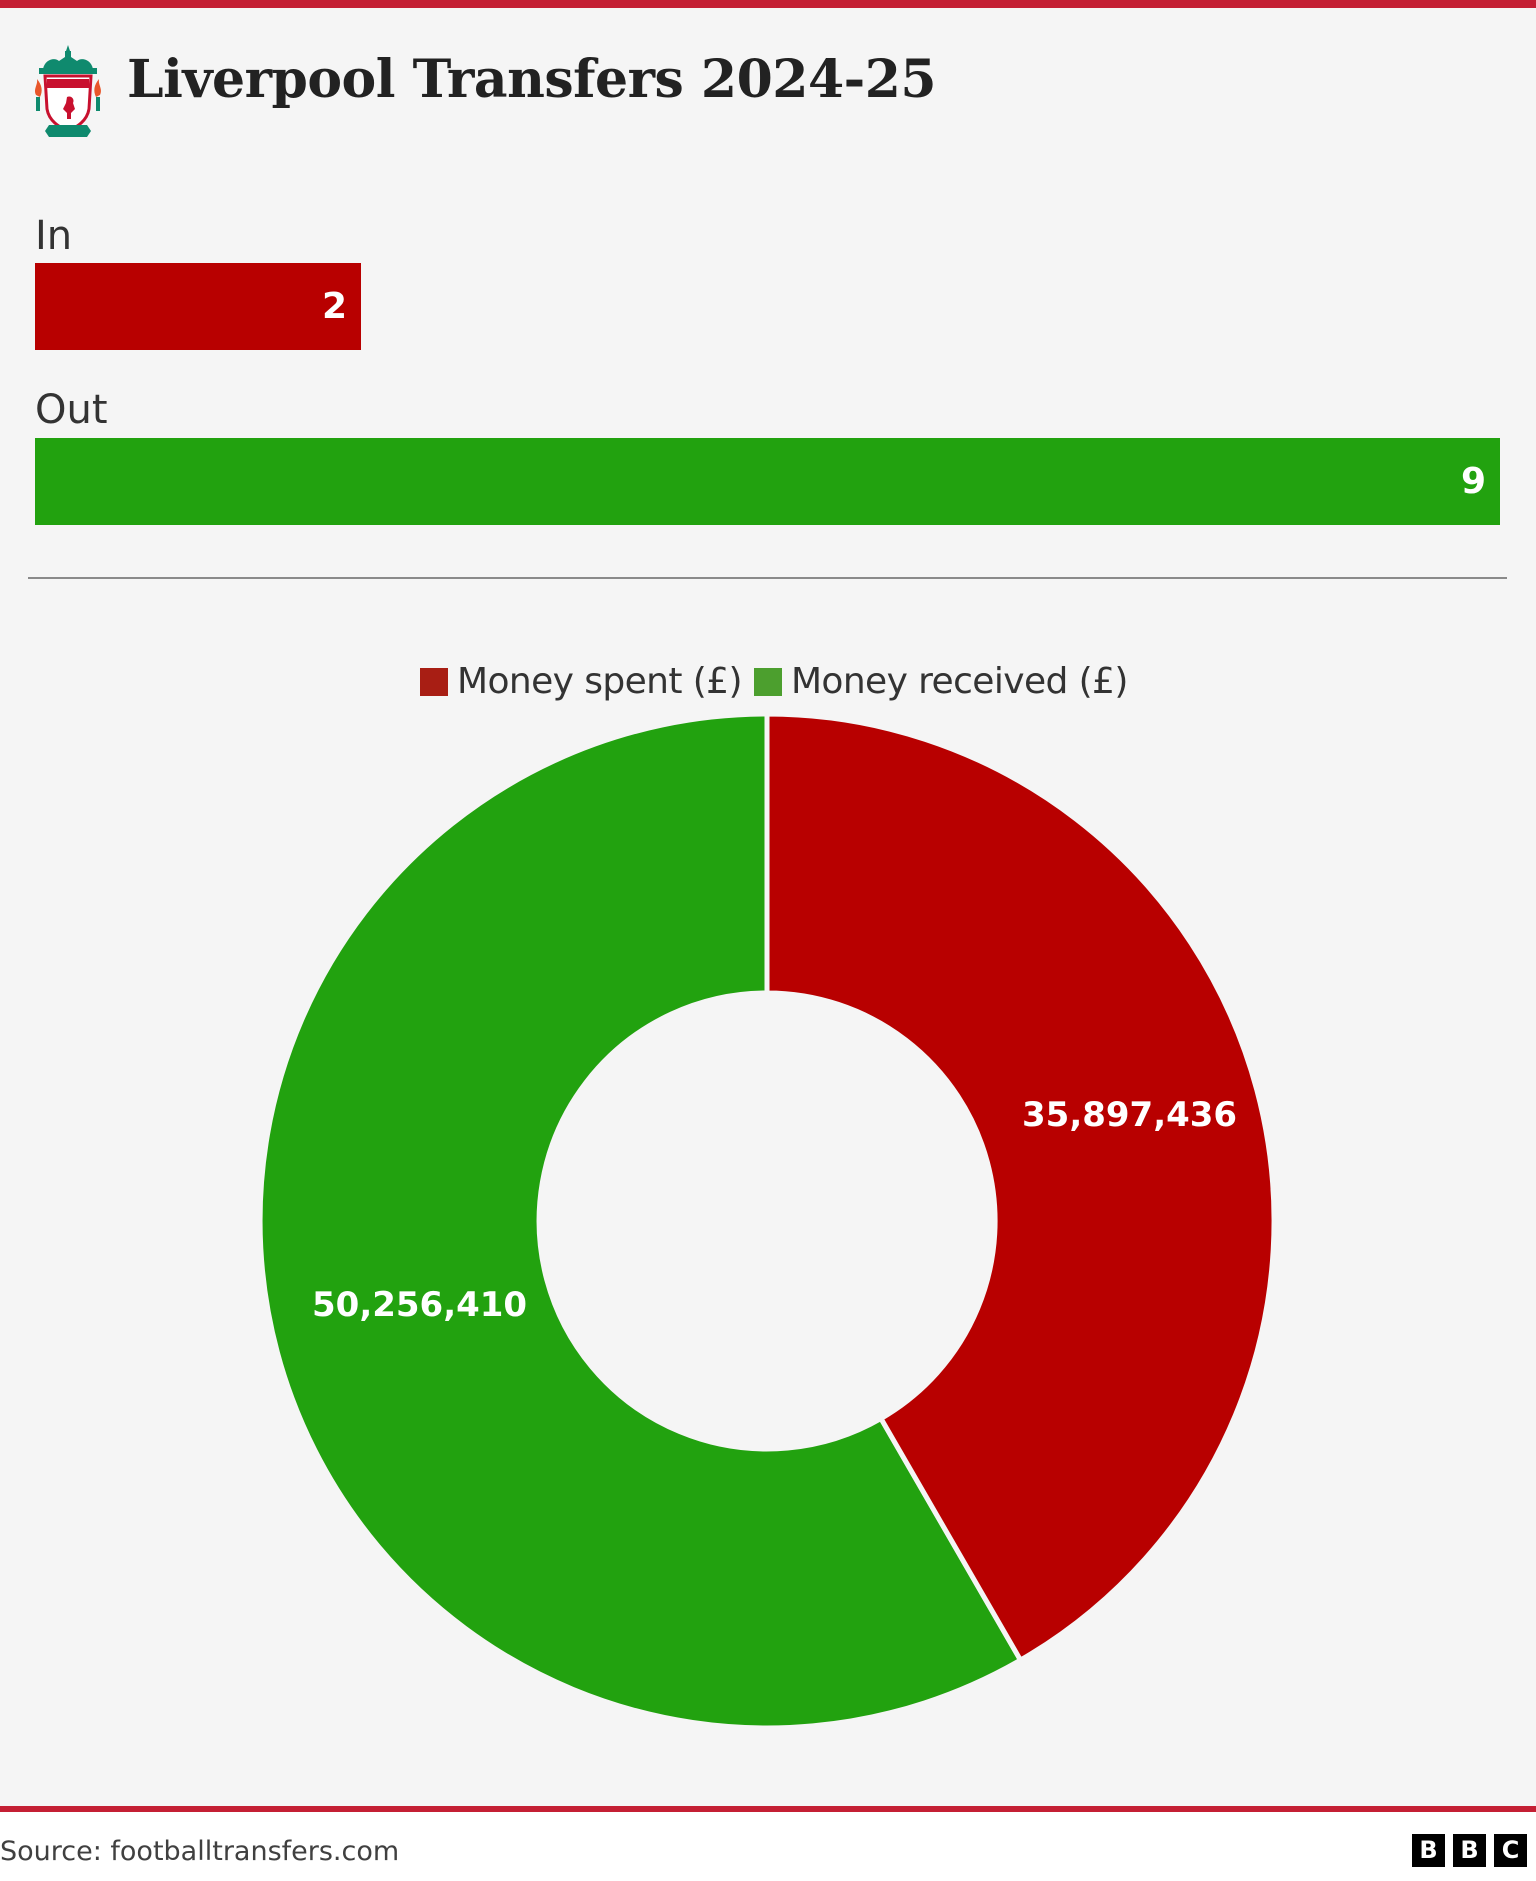 The height and width of the screenshot is (1881, 1536). Describe the element at coordinates (1510, 1850) in the screenshot. I see `bbc-logo-block: C` at that location.